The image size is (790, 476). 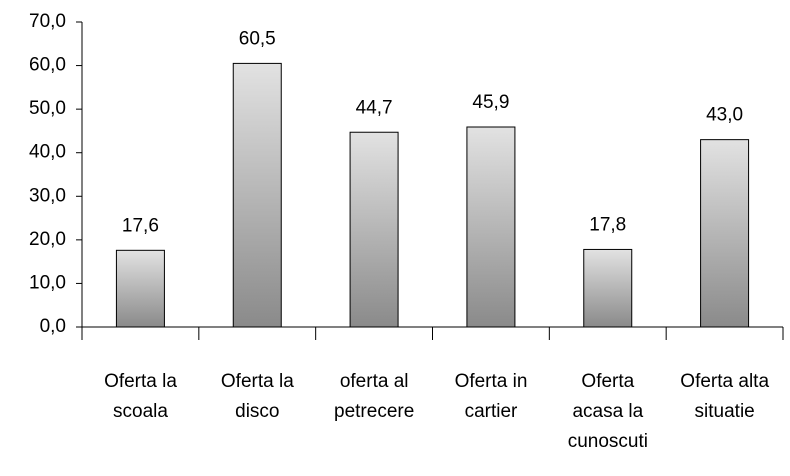 What do you see at coordinates (53, 326) in the screenshot?
I see `y-tick-label: 0,0` at bounding box center [53, 326].